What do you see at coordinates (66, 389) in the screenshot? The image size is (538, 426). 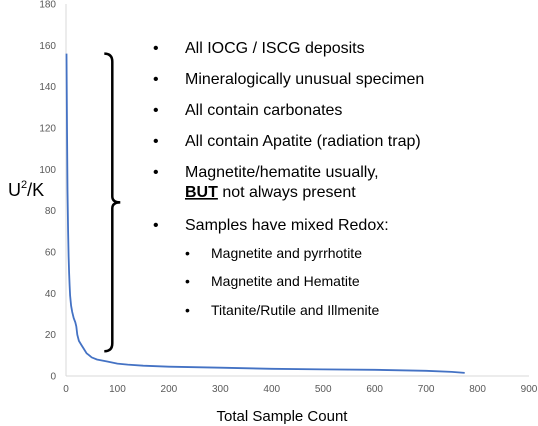 I see `x-tick-label: 0` at bounding box center [66, 389].